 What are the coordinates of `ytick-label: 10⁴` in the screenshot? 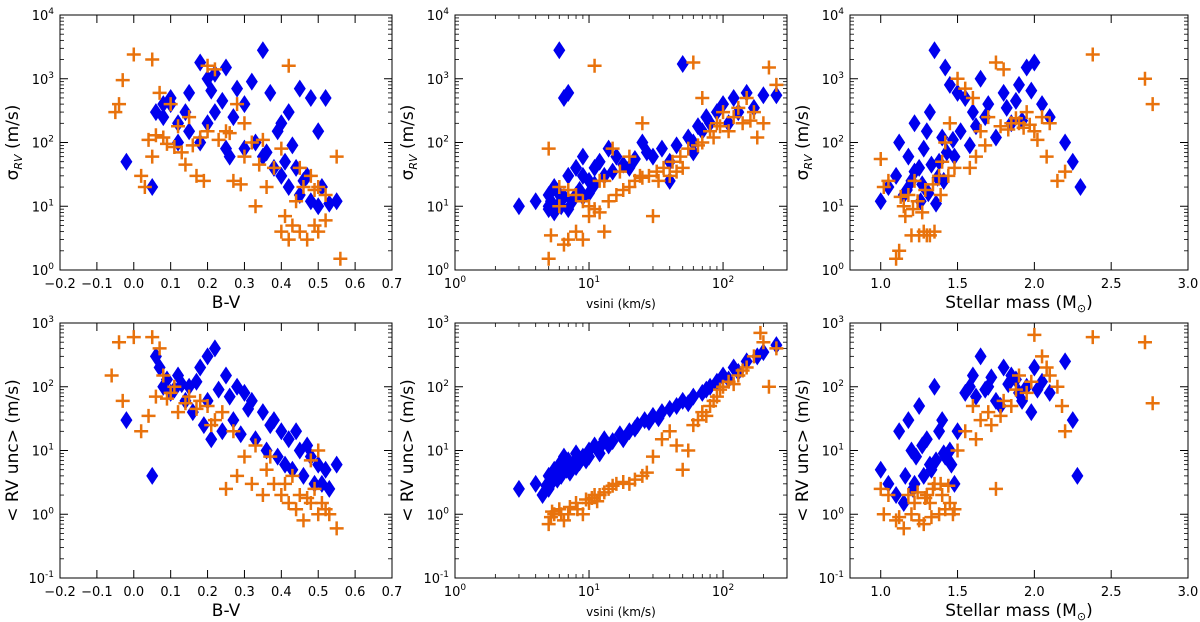 It's located at (833, 15).